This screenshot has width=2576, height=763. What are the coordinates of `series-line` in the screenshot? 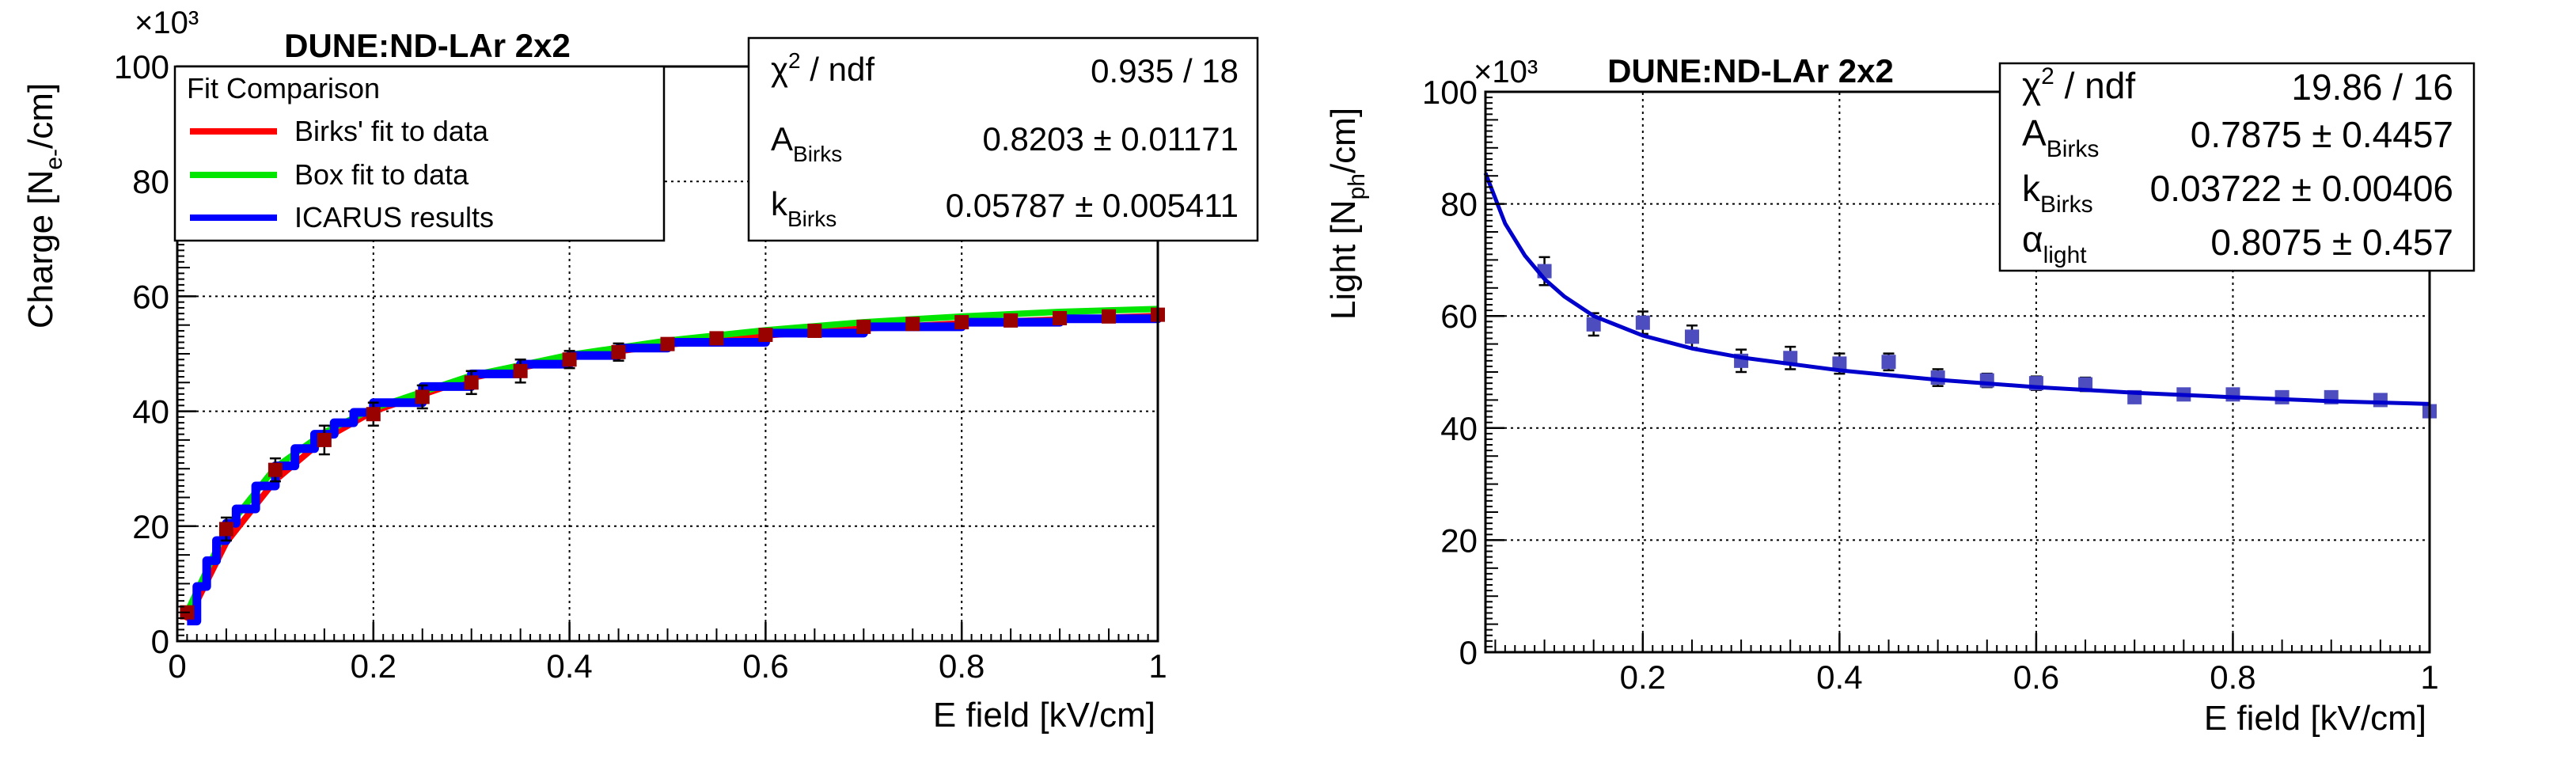 It's located at (1956, 289).